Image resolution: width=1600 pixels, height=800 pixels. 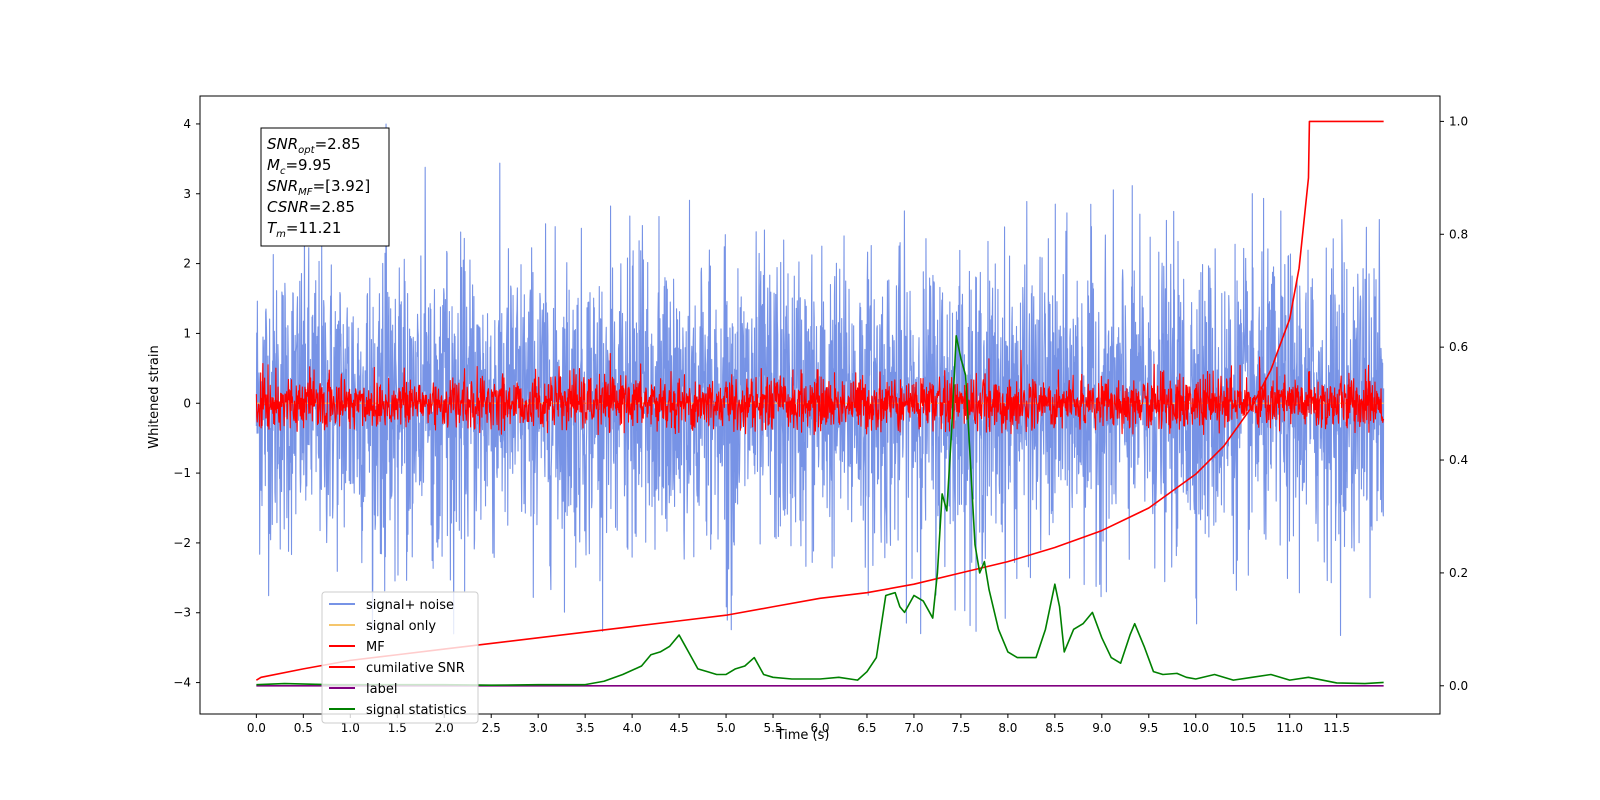 What do you see at coordinates (304, 229) in the screenshot?
I see `annotation-line: Tm=11.21` at bounding box center [304, 229].